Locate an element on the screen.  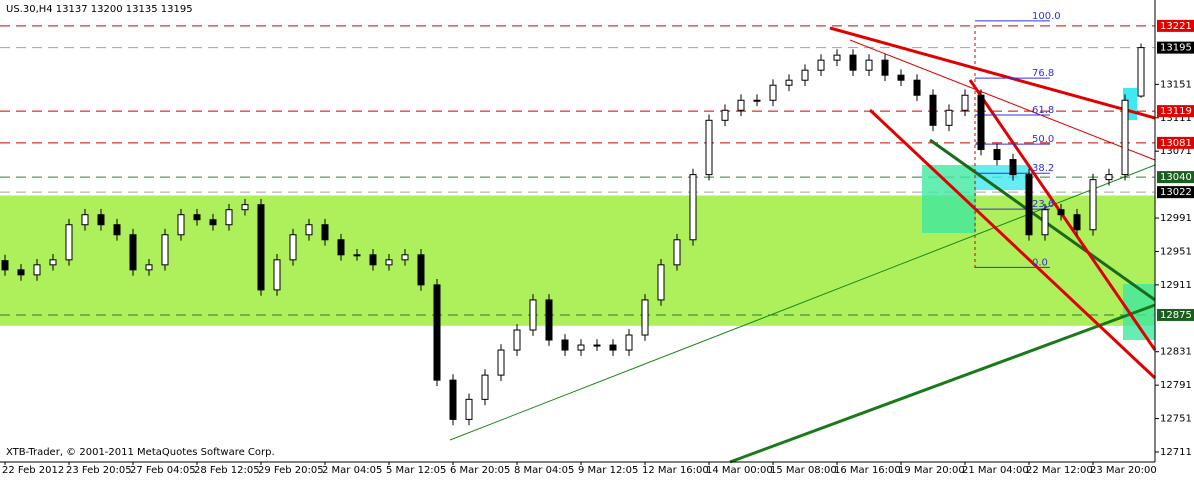
x-tick-label: 19 Mar 20:00 is located at coordinates (931, 470).